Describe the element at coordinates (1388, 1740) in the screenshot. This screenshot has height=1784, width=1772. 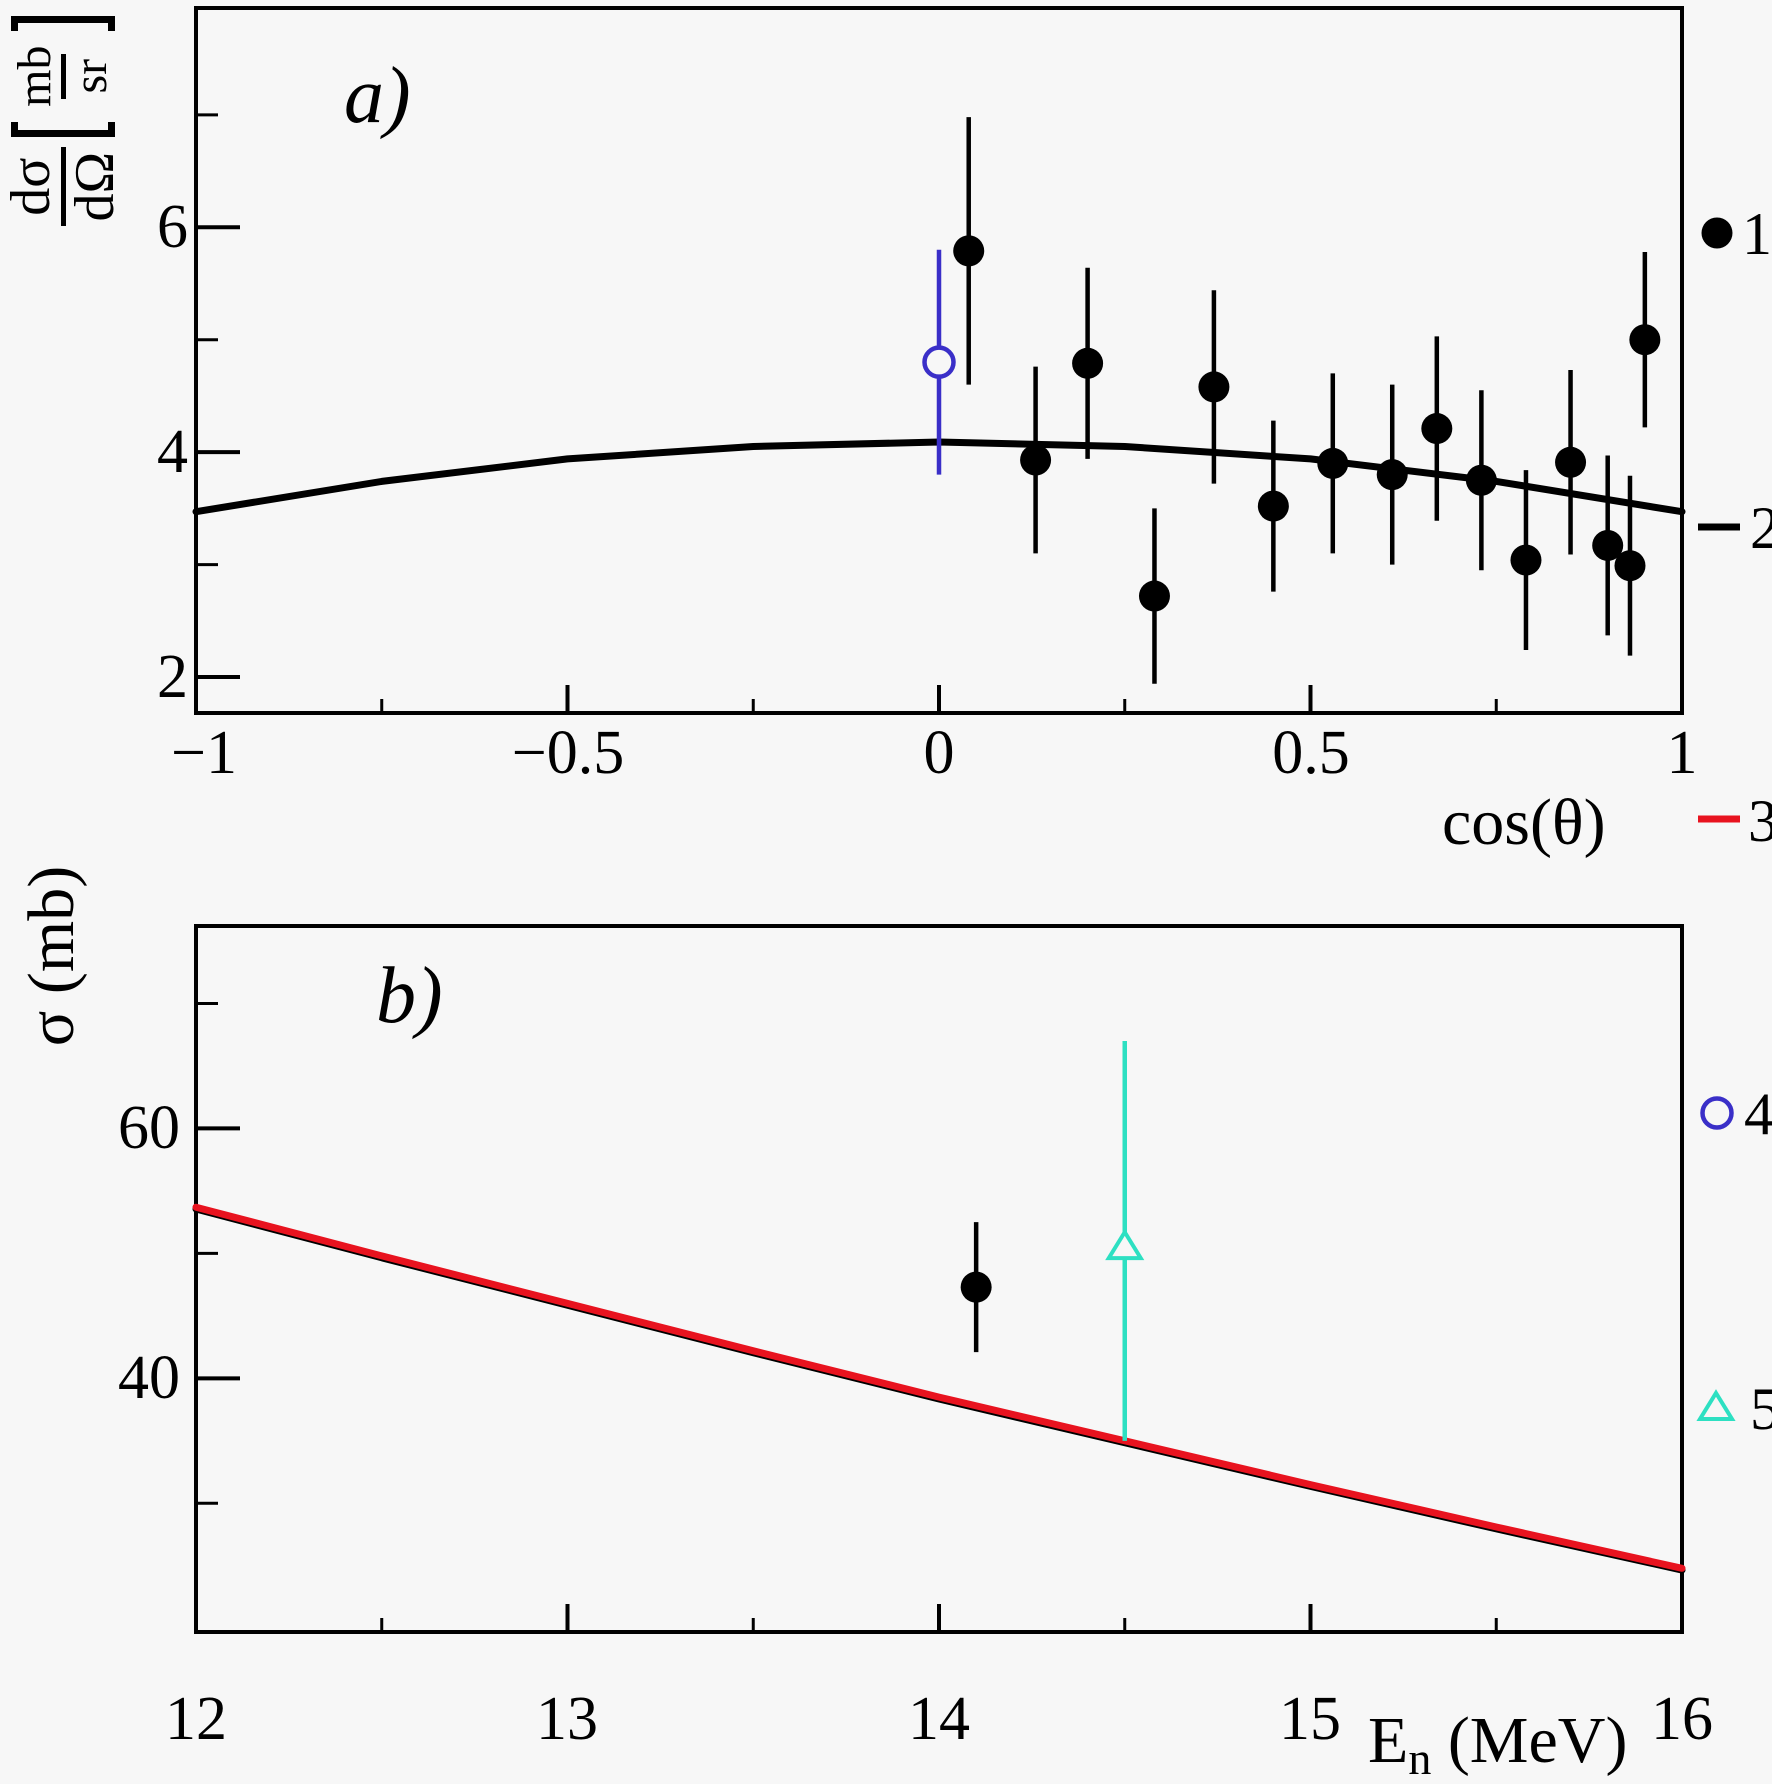
I see `en-symbol: E` at that location.